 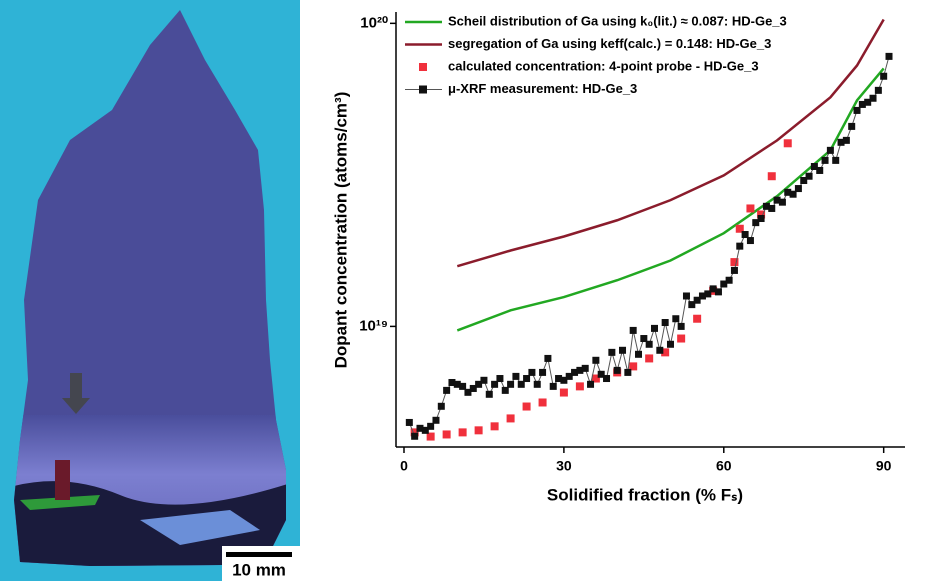 I want to click on scale-bar-label: 10 mm, so click(x=259, y=569).